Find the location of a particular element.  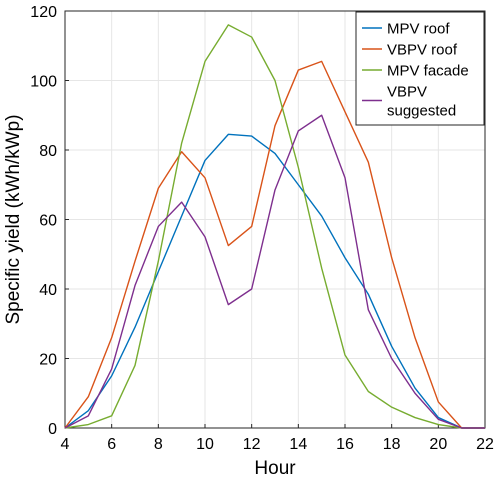

legend: MPV roof VBPV roof MPV facade VBPV suggested is located at coordinates (420, 68).